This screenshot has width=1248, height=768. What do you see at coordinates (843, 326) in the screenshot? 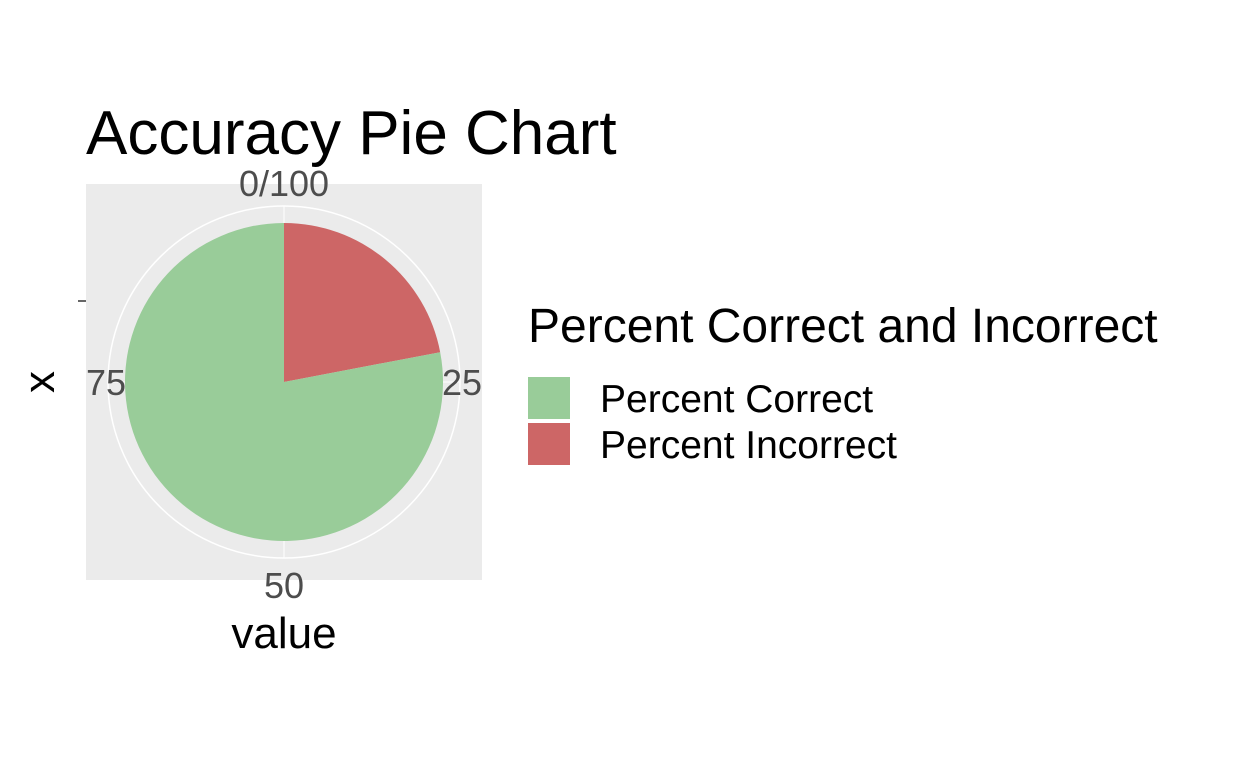
I see `legend-title: Percent Correct and Incorrect` at bounding box center [843, 326].